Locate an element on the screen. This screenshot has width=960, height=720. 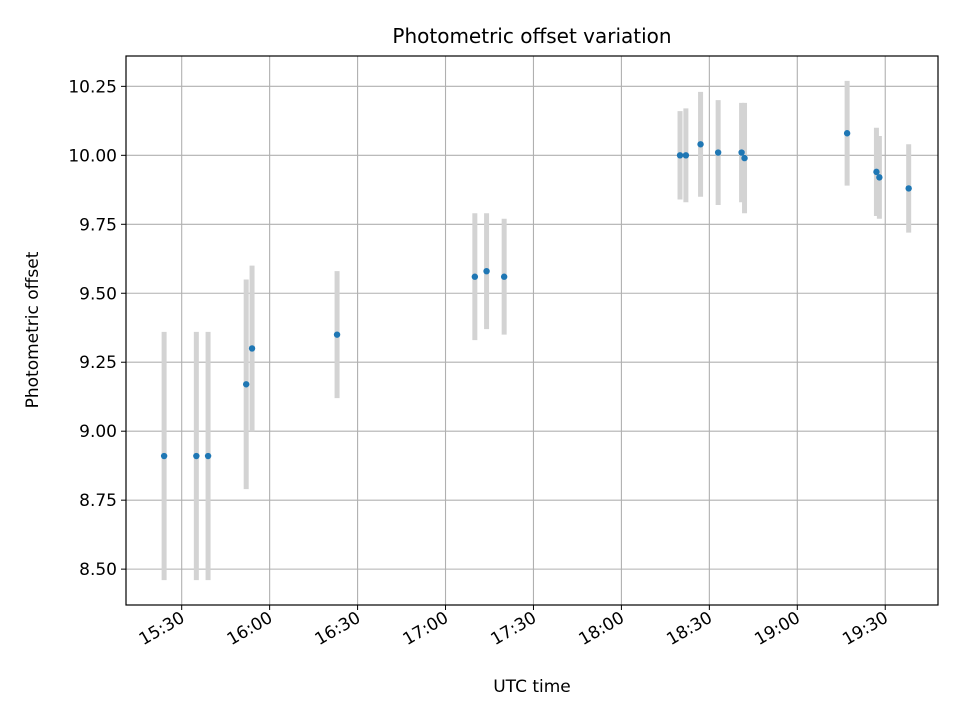
y-axis-ticks: 8.50 8.75 9.00 9.25 9.50 9.75 10.00 10.25 is located at coordinates (97, 328).